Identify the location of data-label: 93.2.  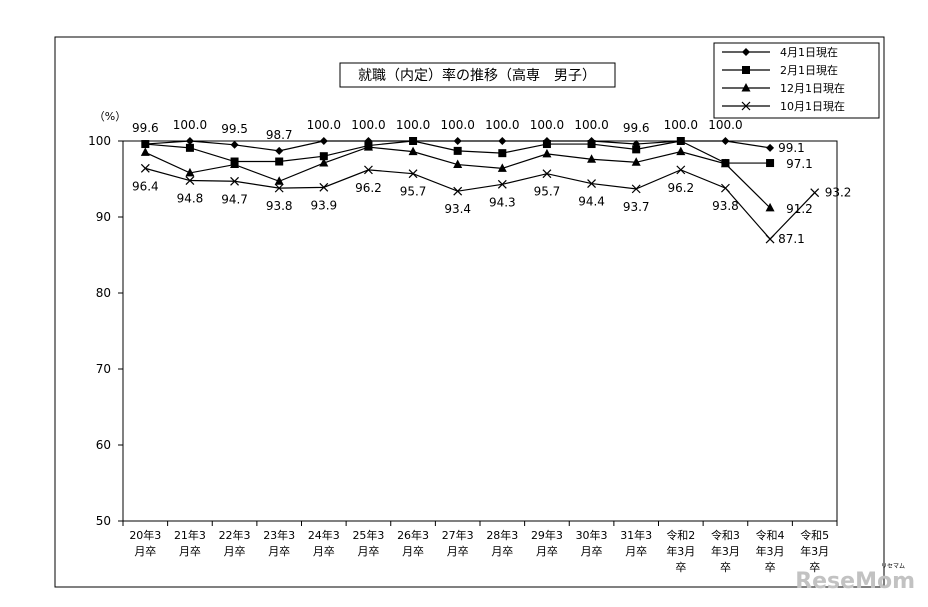
(838, 193).